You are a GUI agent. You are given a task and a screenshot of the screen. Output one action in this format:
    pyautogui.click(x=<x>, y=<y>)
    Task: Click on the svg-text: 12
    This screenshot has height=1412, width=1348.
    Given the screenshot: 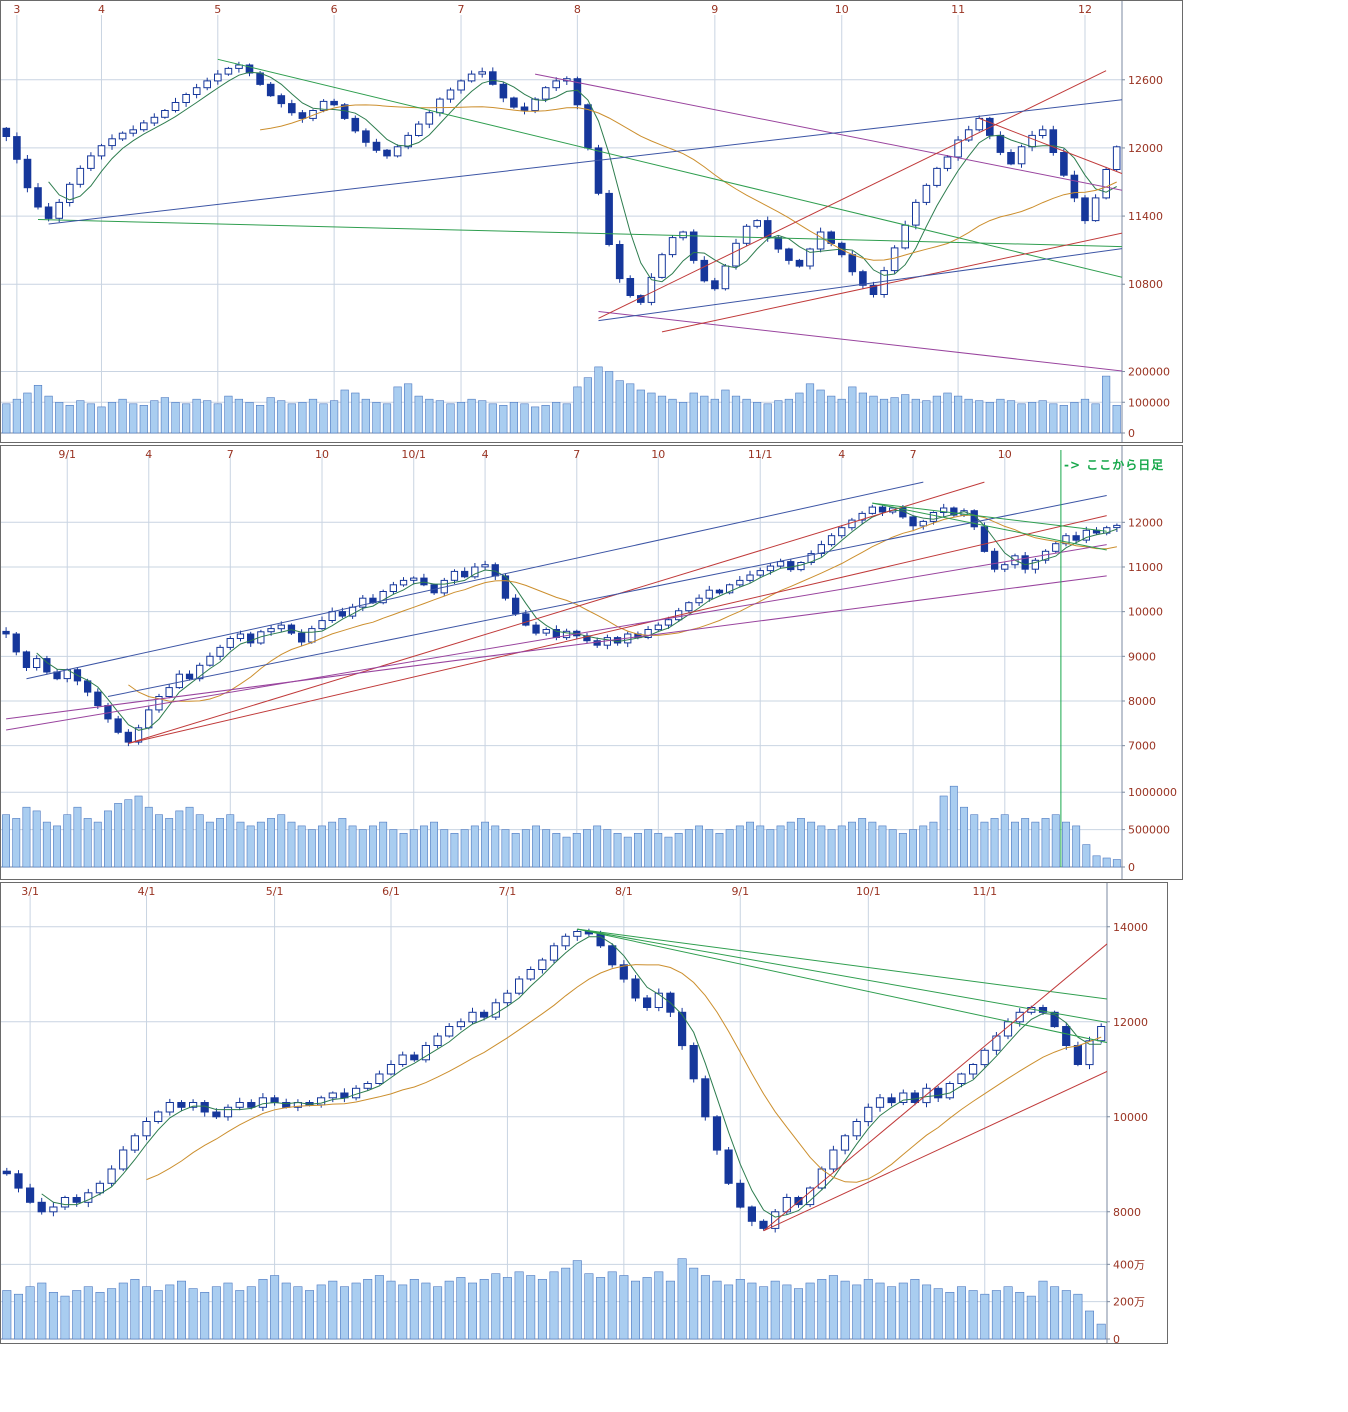 What is the action you would take?
    pyautogui.click(x=1085, y=9)
    